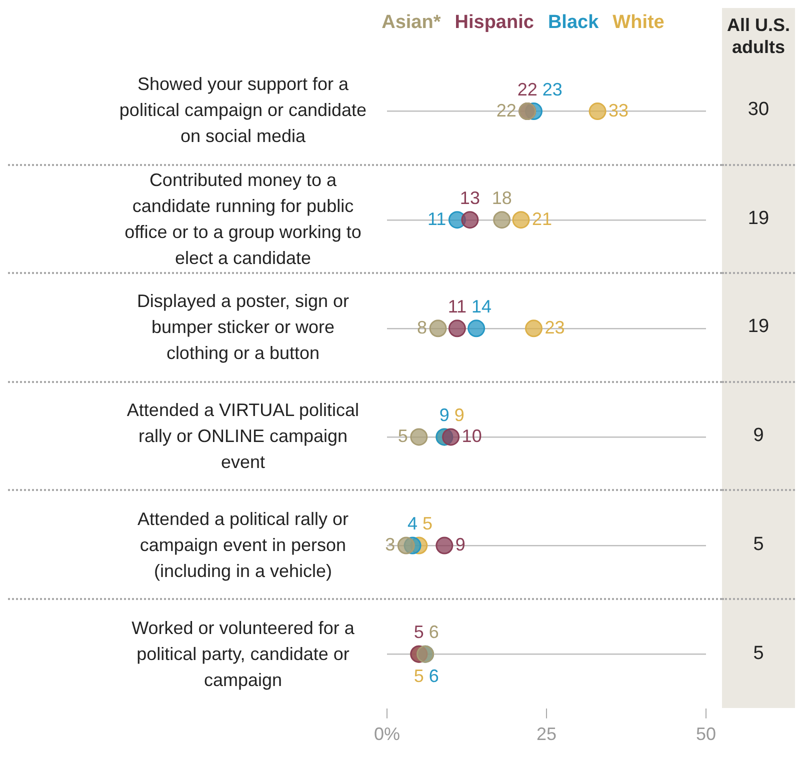 The image size is (803, 767). I want to click on text: Black, so click(573, 23).